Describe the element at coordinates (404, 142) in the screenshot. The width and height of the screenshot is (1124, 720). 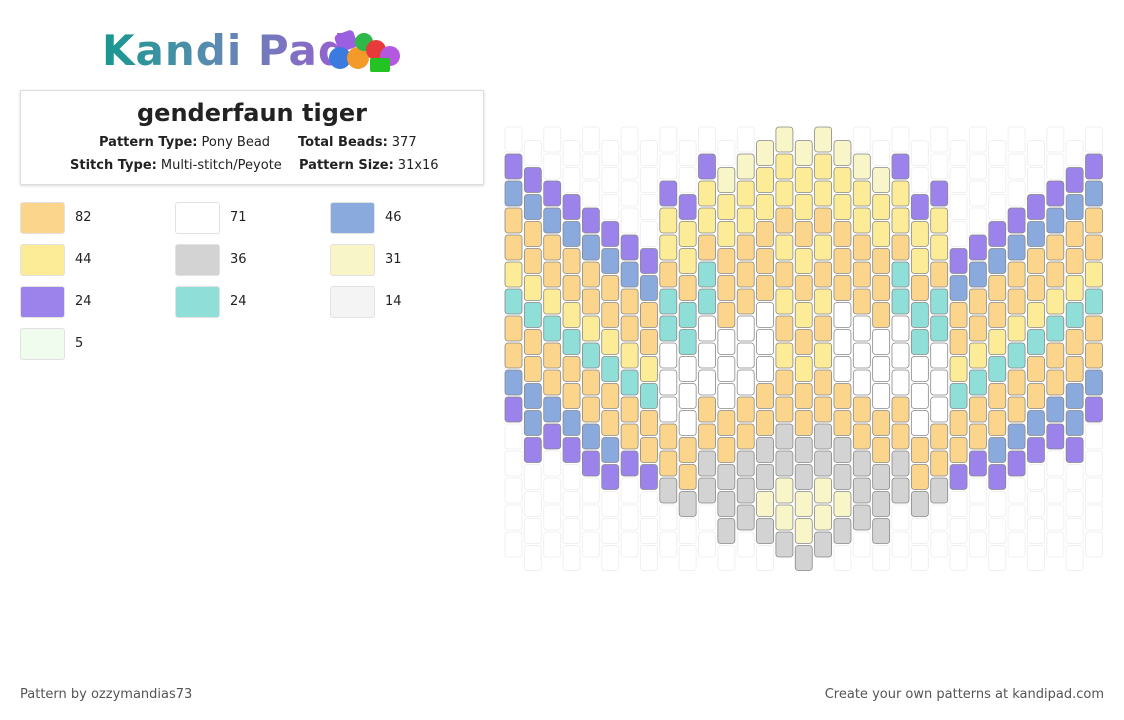
I see `info-value: 377` at that location.